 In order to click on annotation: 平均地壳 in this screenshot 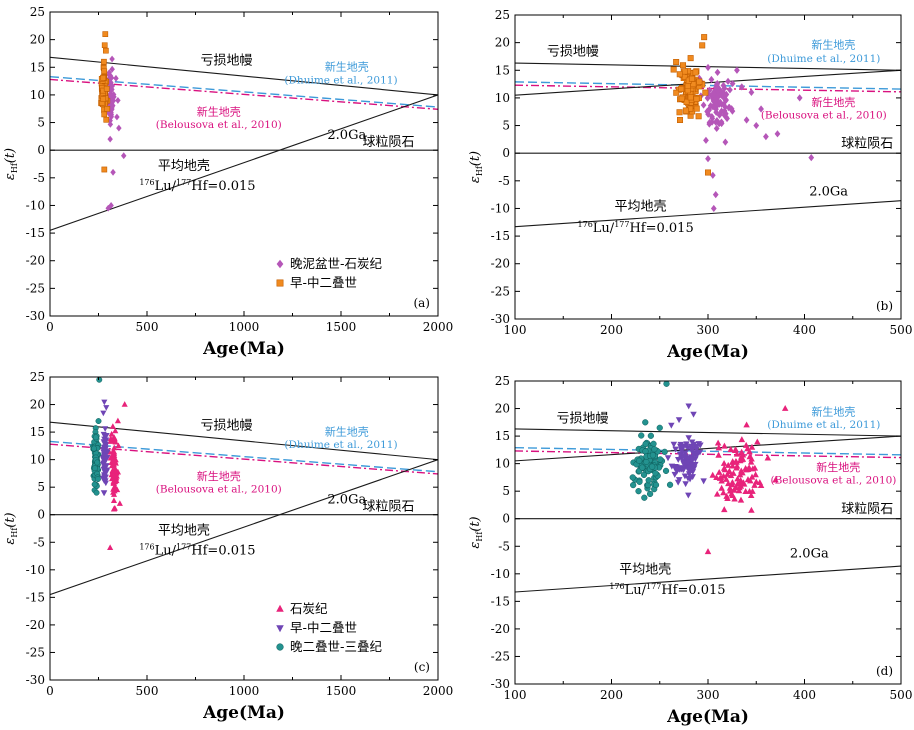, I will do `click(184, 166)`.